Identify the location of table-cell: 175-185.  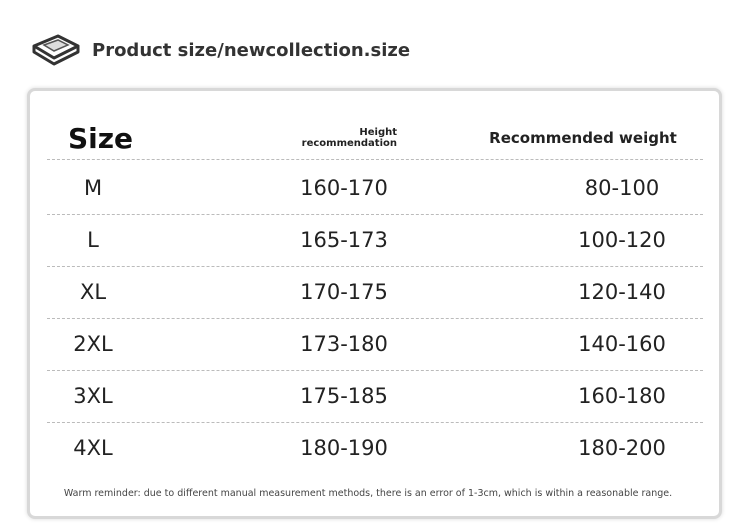
(344, 396).